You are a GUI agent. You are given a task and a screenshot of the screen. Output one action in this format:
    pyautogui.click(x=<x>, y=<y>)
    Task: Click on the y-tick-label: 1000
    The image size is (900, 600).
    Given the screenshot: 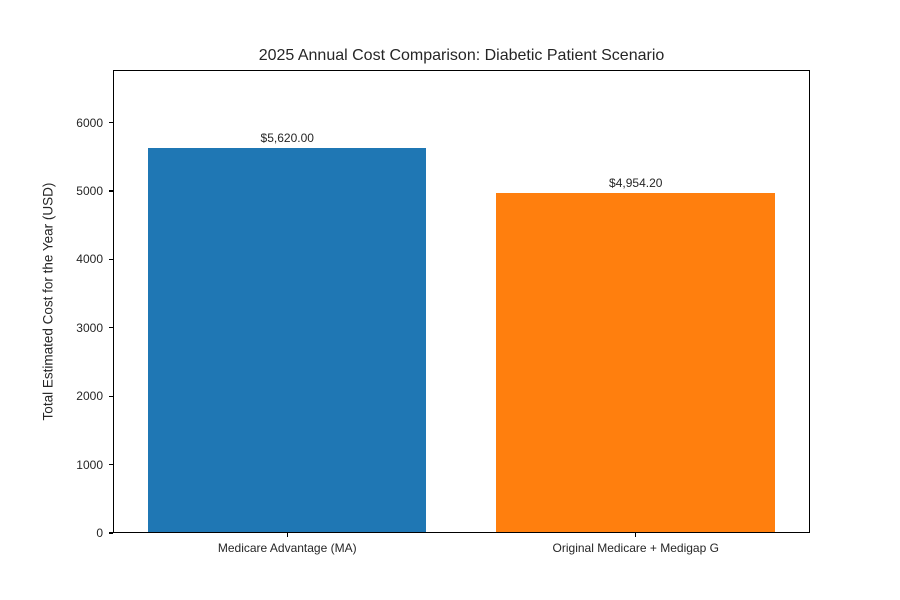 What is the action you would take?
    pyautogui.click(x=89, y=464)
    